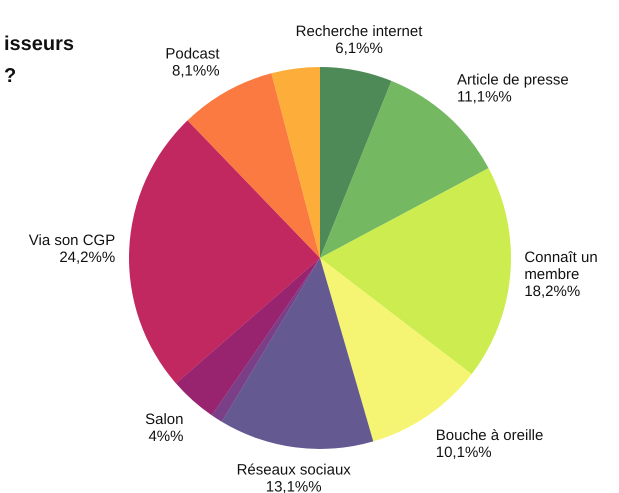 Image resolution: width=619 pixels, height=493 pixels. What do you see at coordinates (484, 97) in the screenshot?
I see `data-label: 11,1%%` at bounding box center [484, 97].